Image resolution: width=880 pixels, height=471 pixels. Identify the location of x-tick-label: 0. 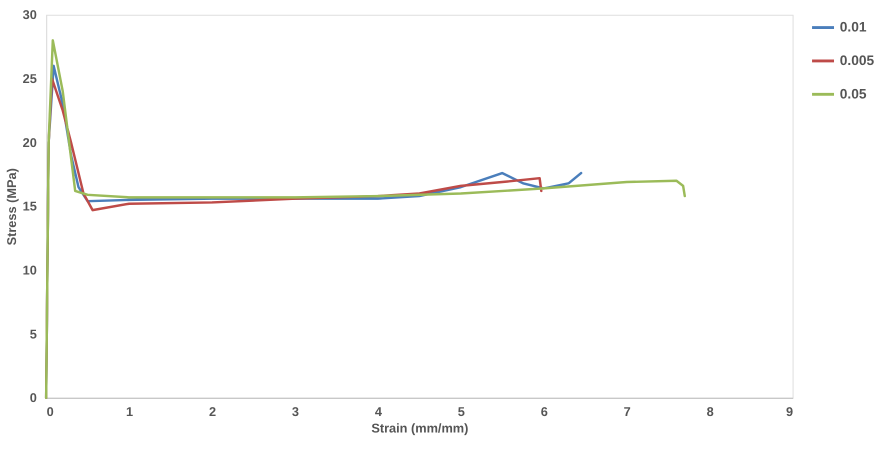
(50, 411).